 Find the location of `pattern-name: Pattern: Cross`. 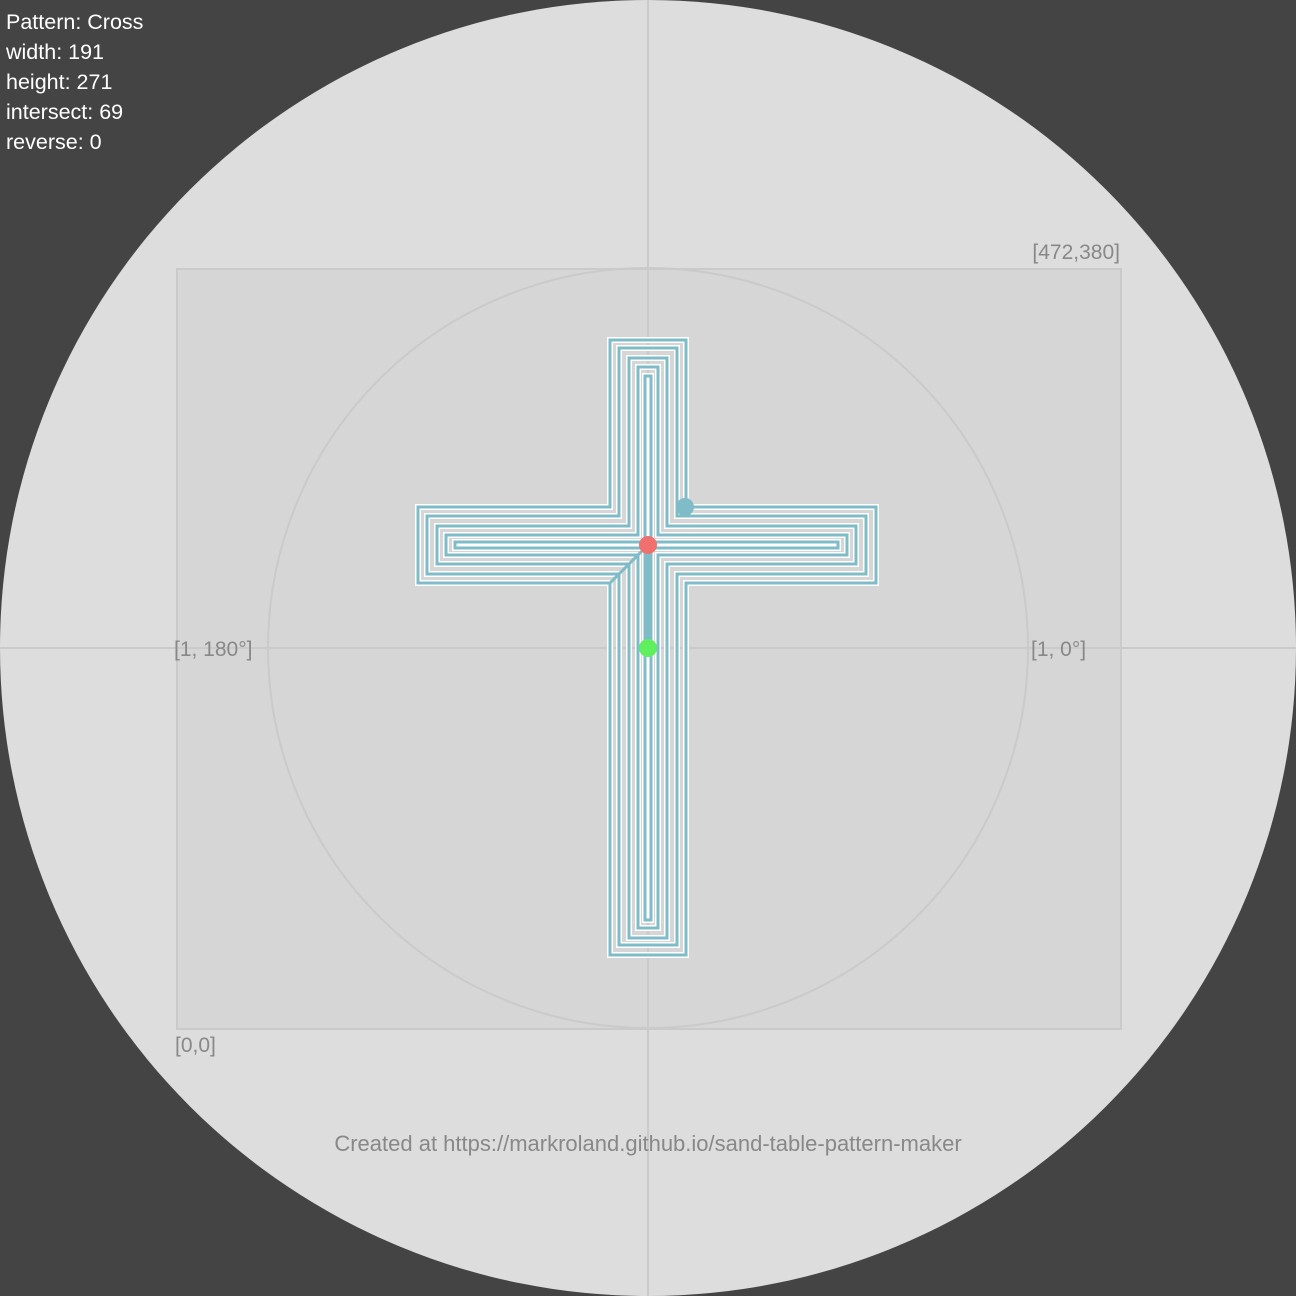

pattern-name: Pattern: Cross is located at coordinates (75, 22).